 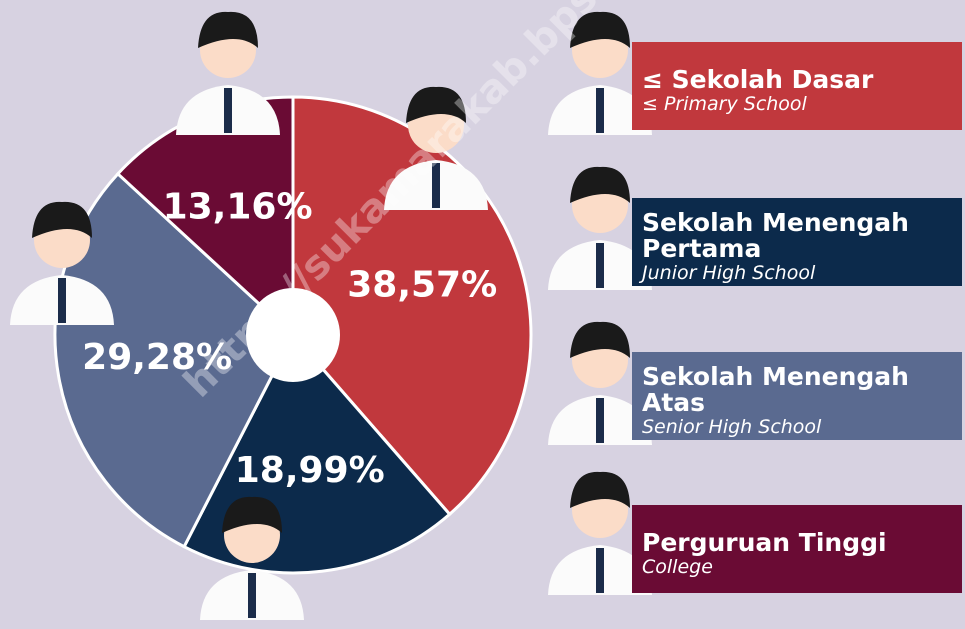 I want to click on donut-hole, so click(x=293, y=335).